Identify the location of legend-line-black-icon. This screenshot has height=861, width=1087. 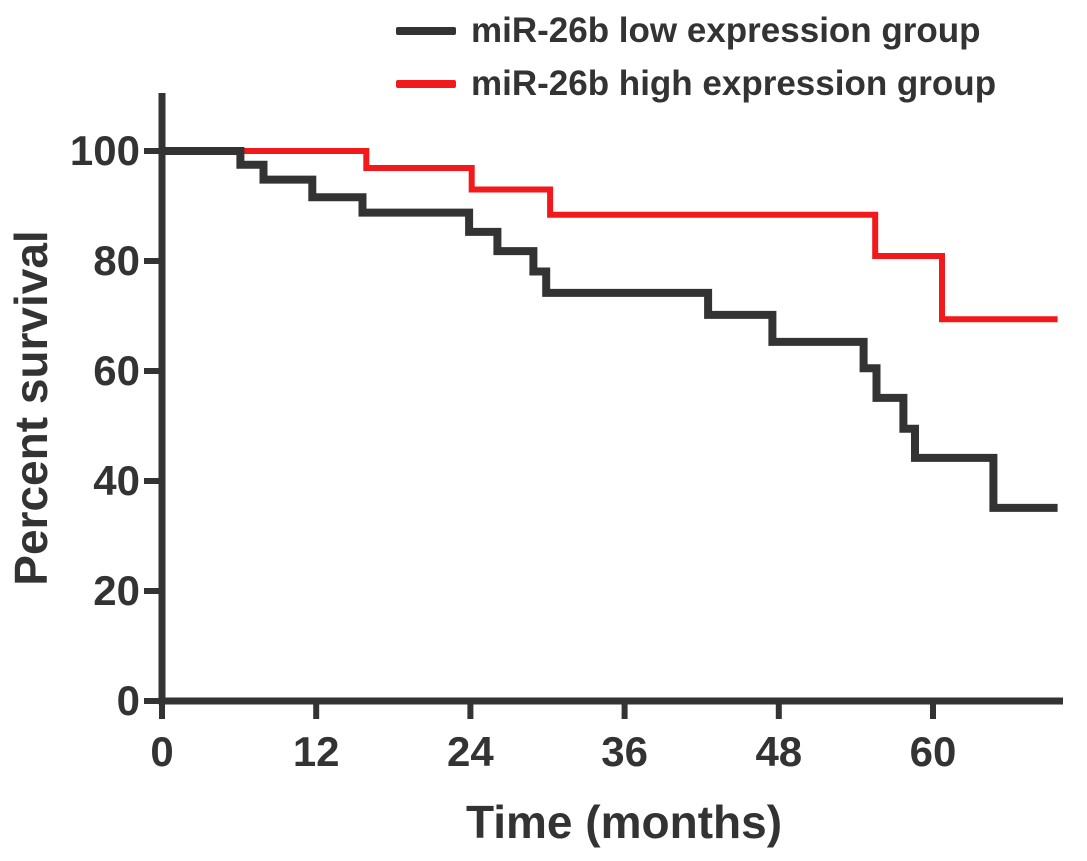
(426, 30).